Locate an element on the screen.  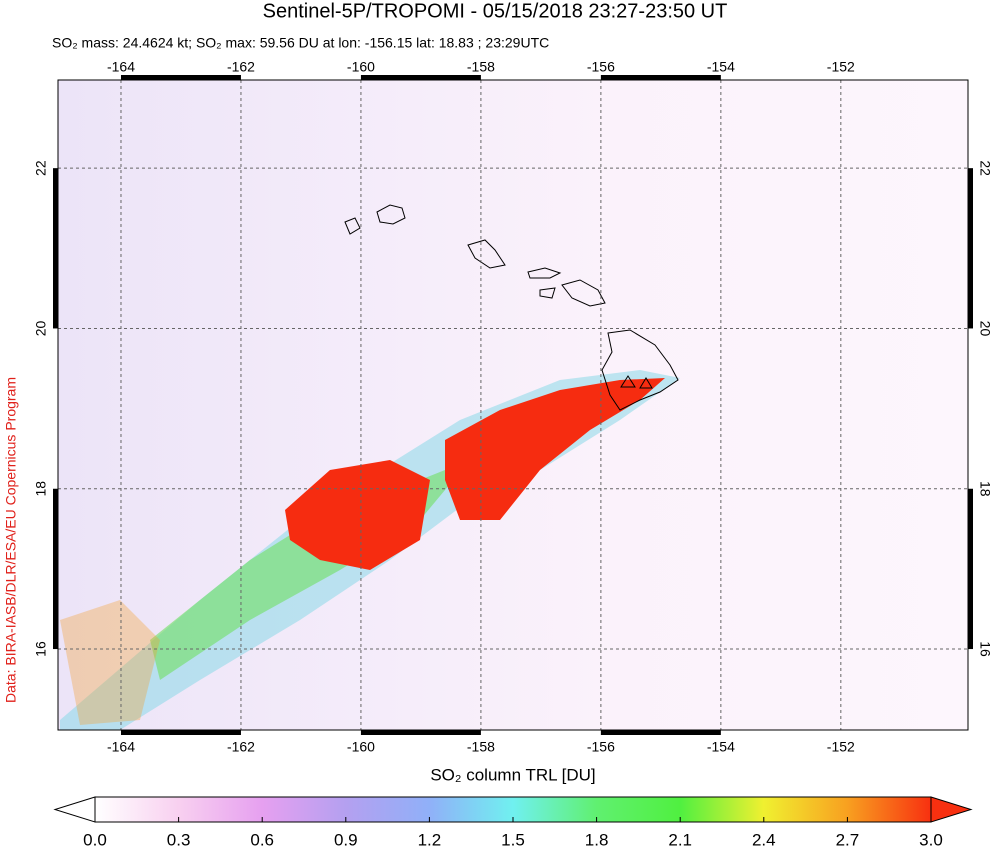
colorbar-label: SO₂ column TRL [DU] is located at coordinates (512, 774).